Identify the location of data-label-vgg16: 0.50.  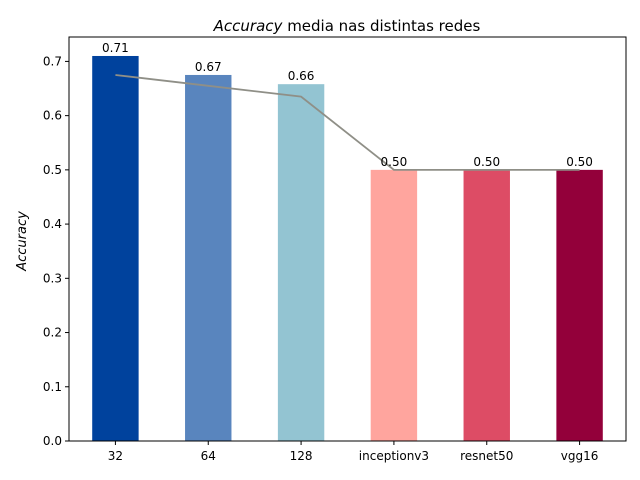
(579, 162).